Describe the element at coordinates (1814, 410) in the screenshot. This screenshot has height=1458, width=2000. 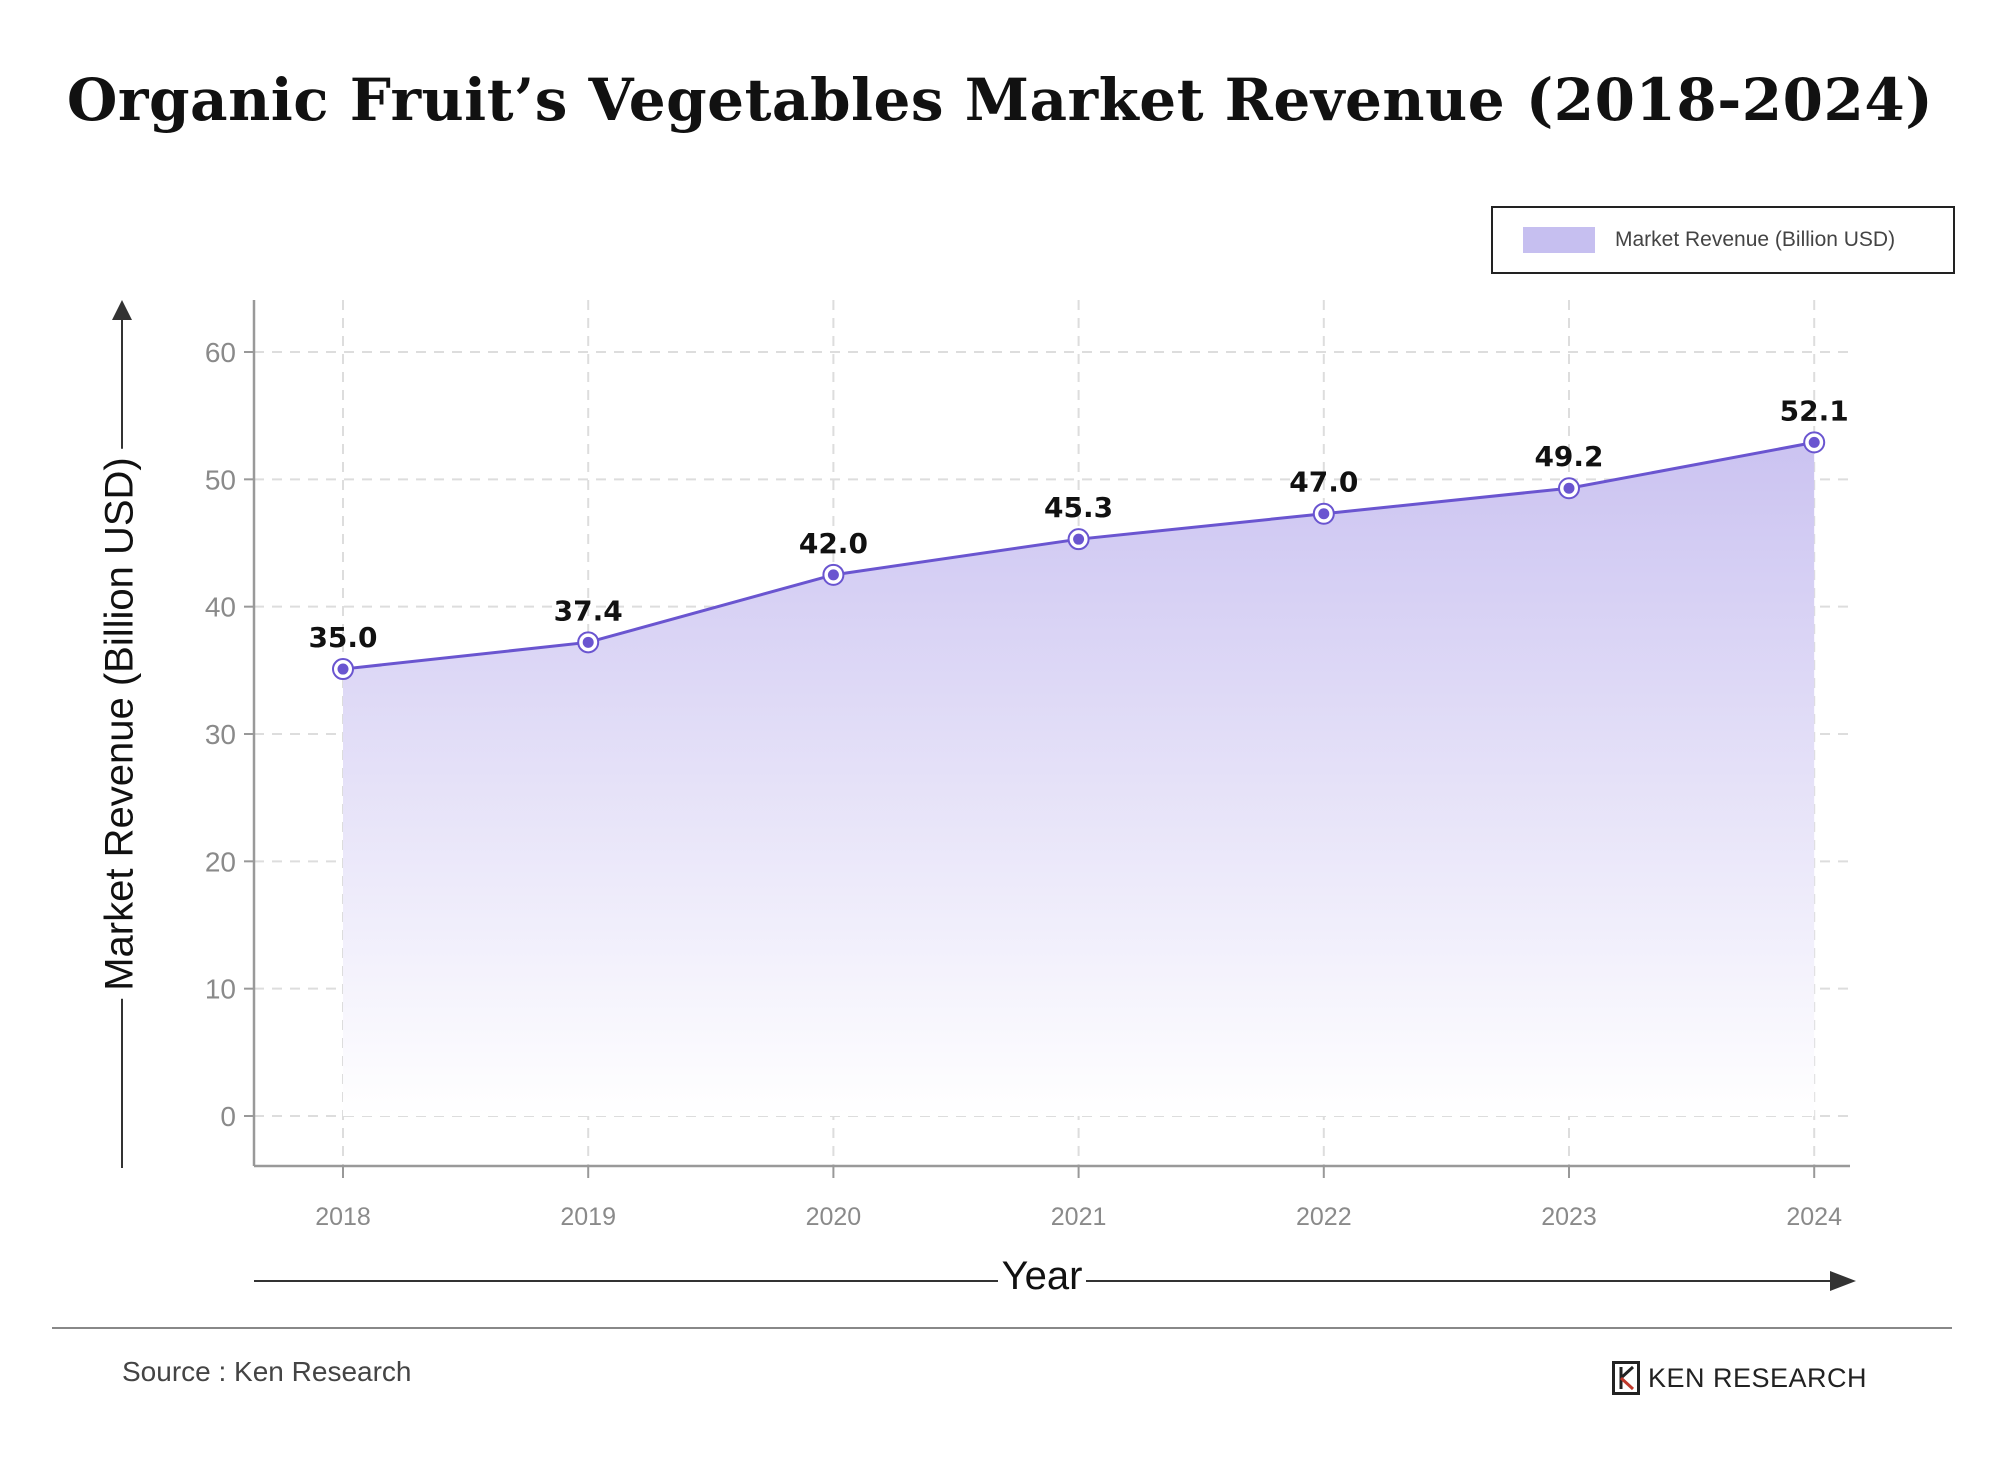
I see `data-label: 52.1` at that location.